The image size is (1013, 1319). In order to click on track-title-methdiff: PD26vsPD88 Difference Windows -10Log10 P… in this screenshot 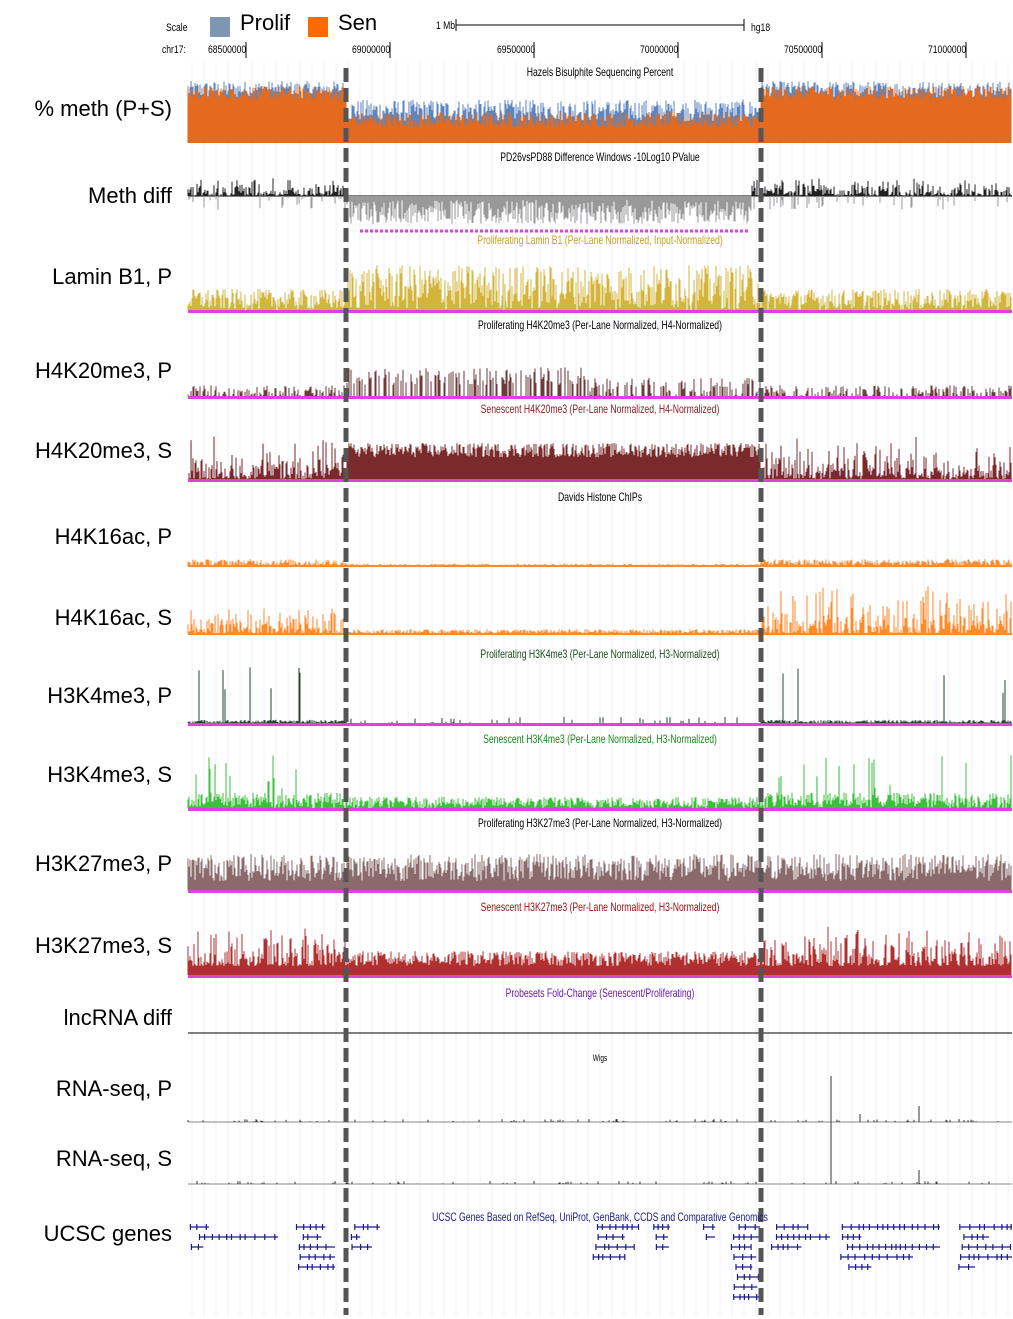, I will do `click(600, 157)`.